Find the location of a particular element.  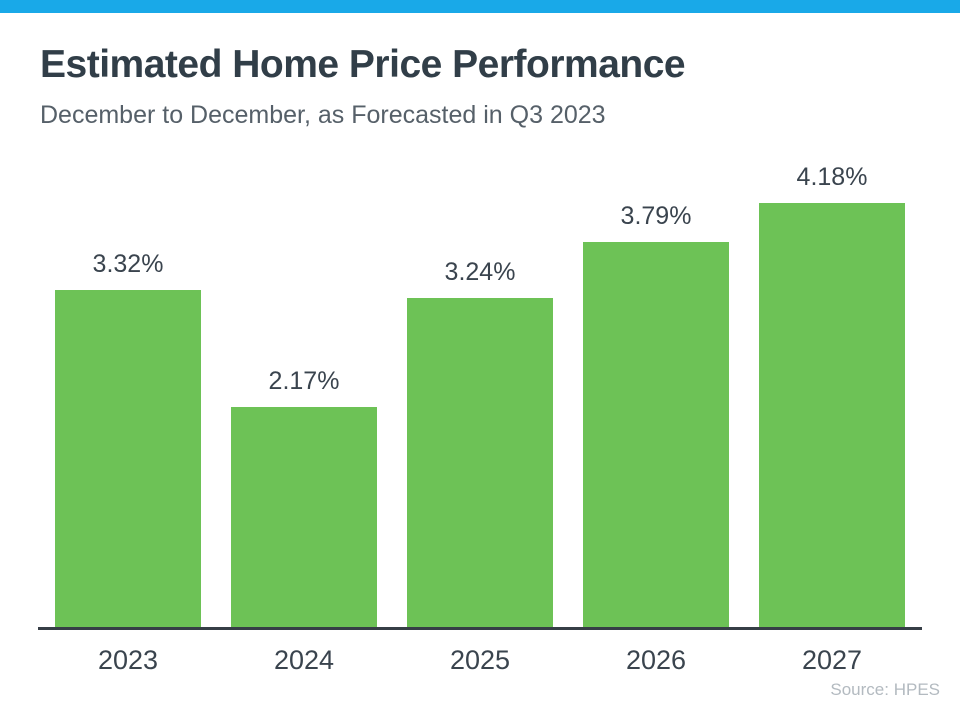

bar-group-2027: 4.18% is located at coordinates (832, 395).